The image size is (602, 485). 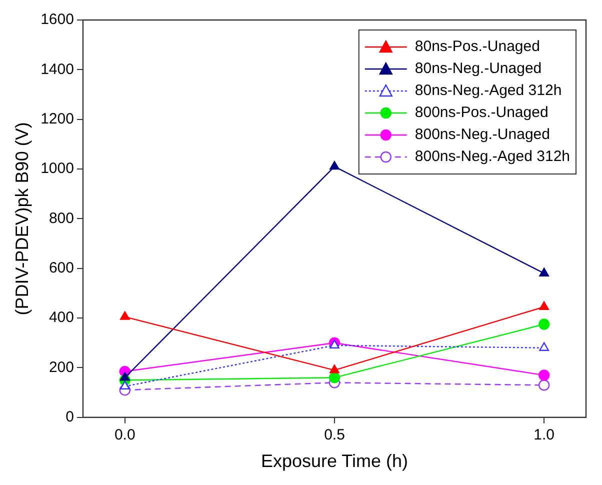 I want to click on y-tick-label: 1200, so click(x=57, y=119).